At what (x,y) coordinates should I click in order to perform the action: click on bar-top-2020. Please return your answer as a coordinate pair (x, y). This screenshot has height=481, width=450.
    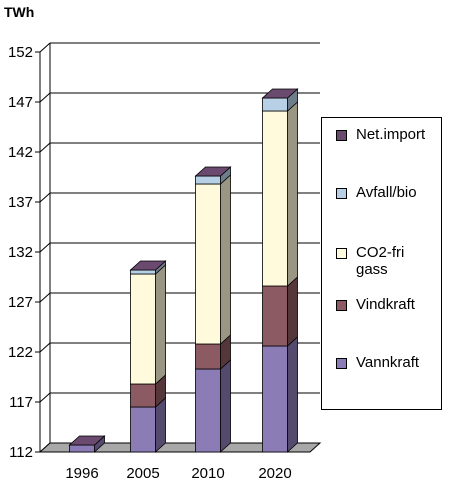
    Looking at the image, I should click on (280, 93).